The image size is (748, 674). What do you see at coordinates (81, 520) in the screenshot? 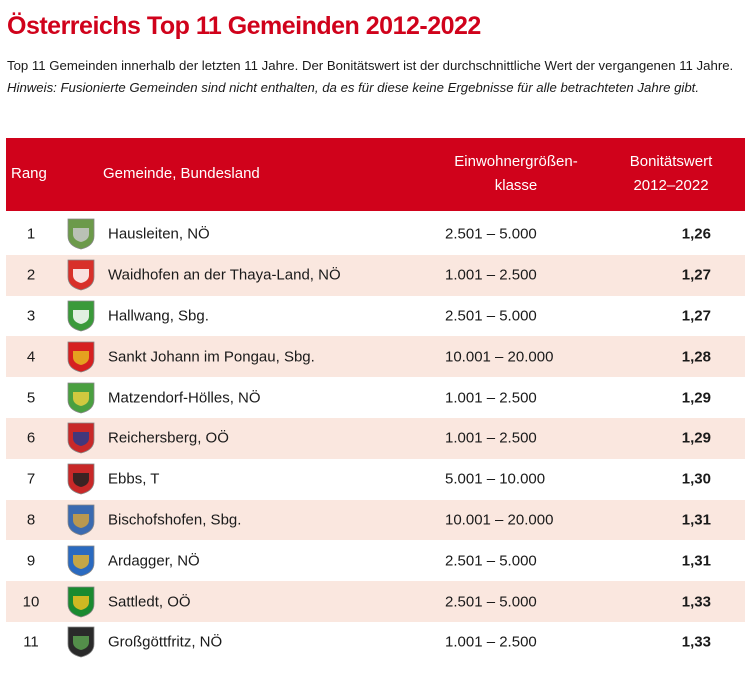
I see `crest-blue-grey-icon` at bounding box center [81, 520].